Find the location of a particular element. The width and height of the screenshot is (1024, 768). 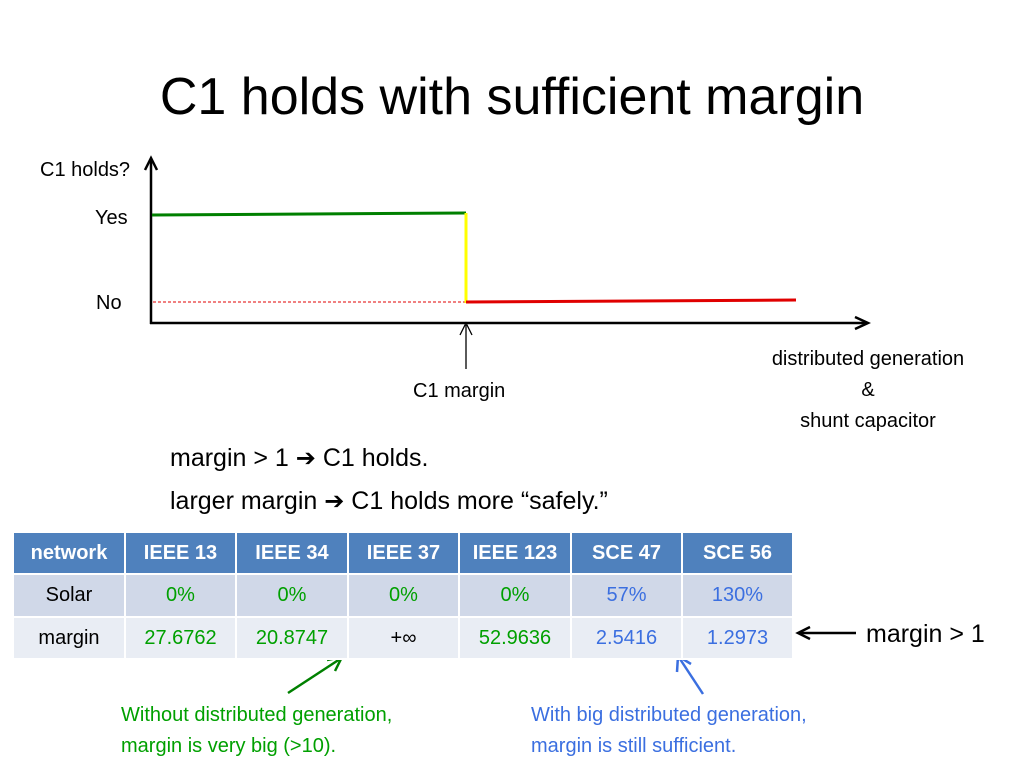

table-cell: 57% is located at coordinates (626, 595).